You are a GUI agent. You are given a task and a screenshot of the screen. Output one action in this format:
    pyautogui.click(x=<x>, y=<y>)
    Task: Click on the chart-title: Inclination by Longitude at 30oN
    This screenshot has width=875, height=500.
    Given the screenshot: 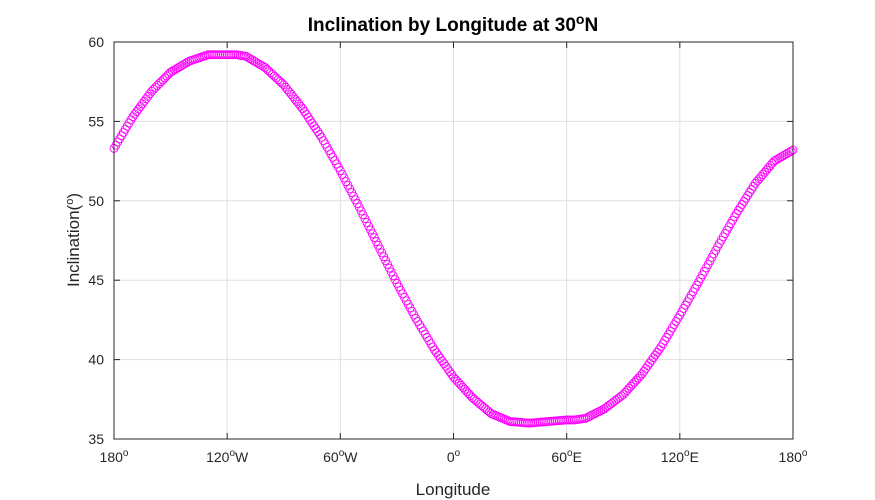 What is the action you would take?
    pyautogui.click(x=453, y=23)
    